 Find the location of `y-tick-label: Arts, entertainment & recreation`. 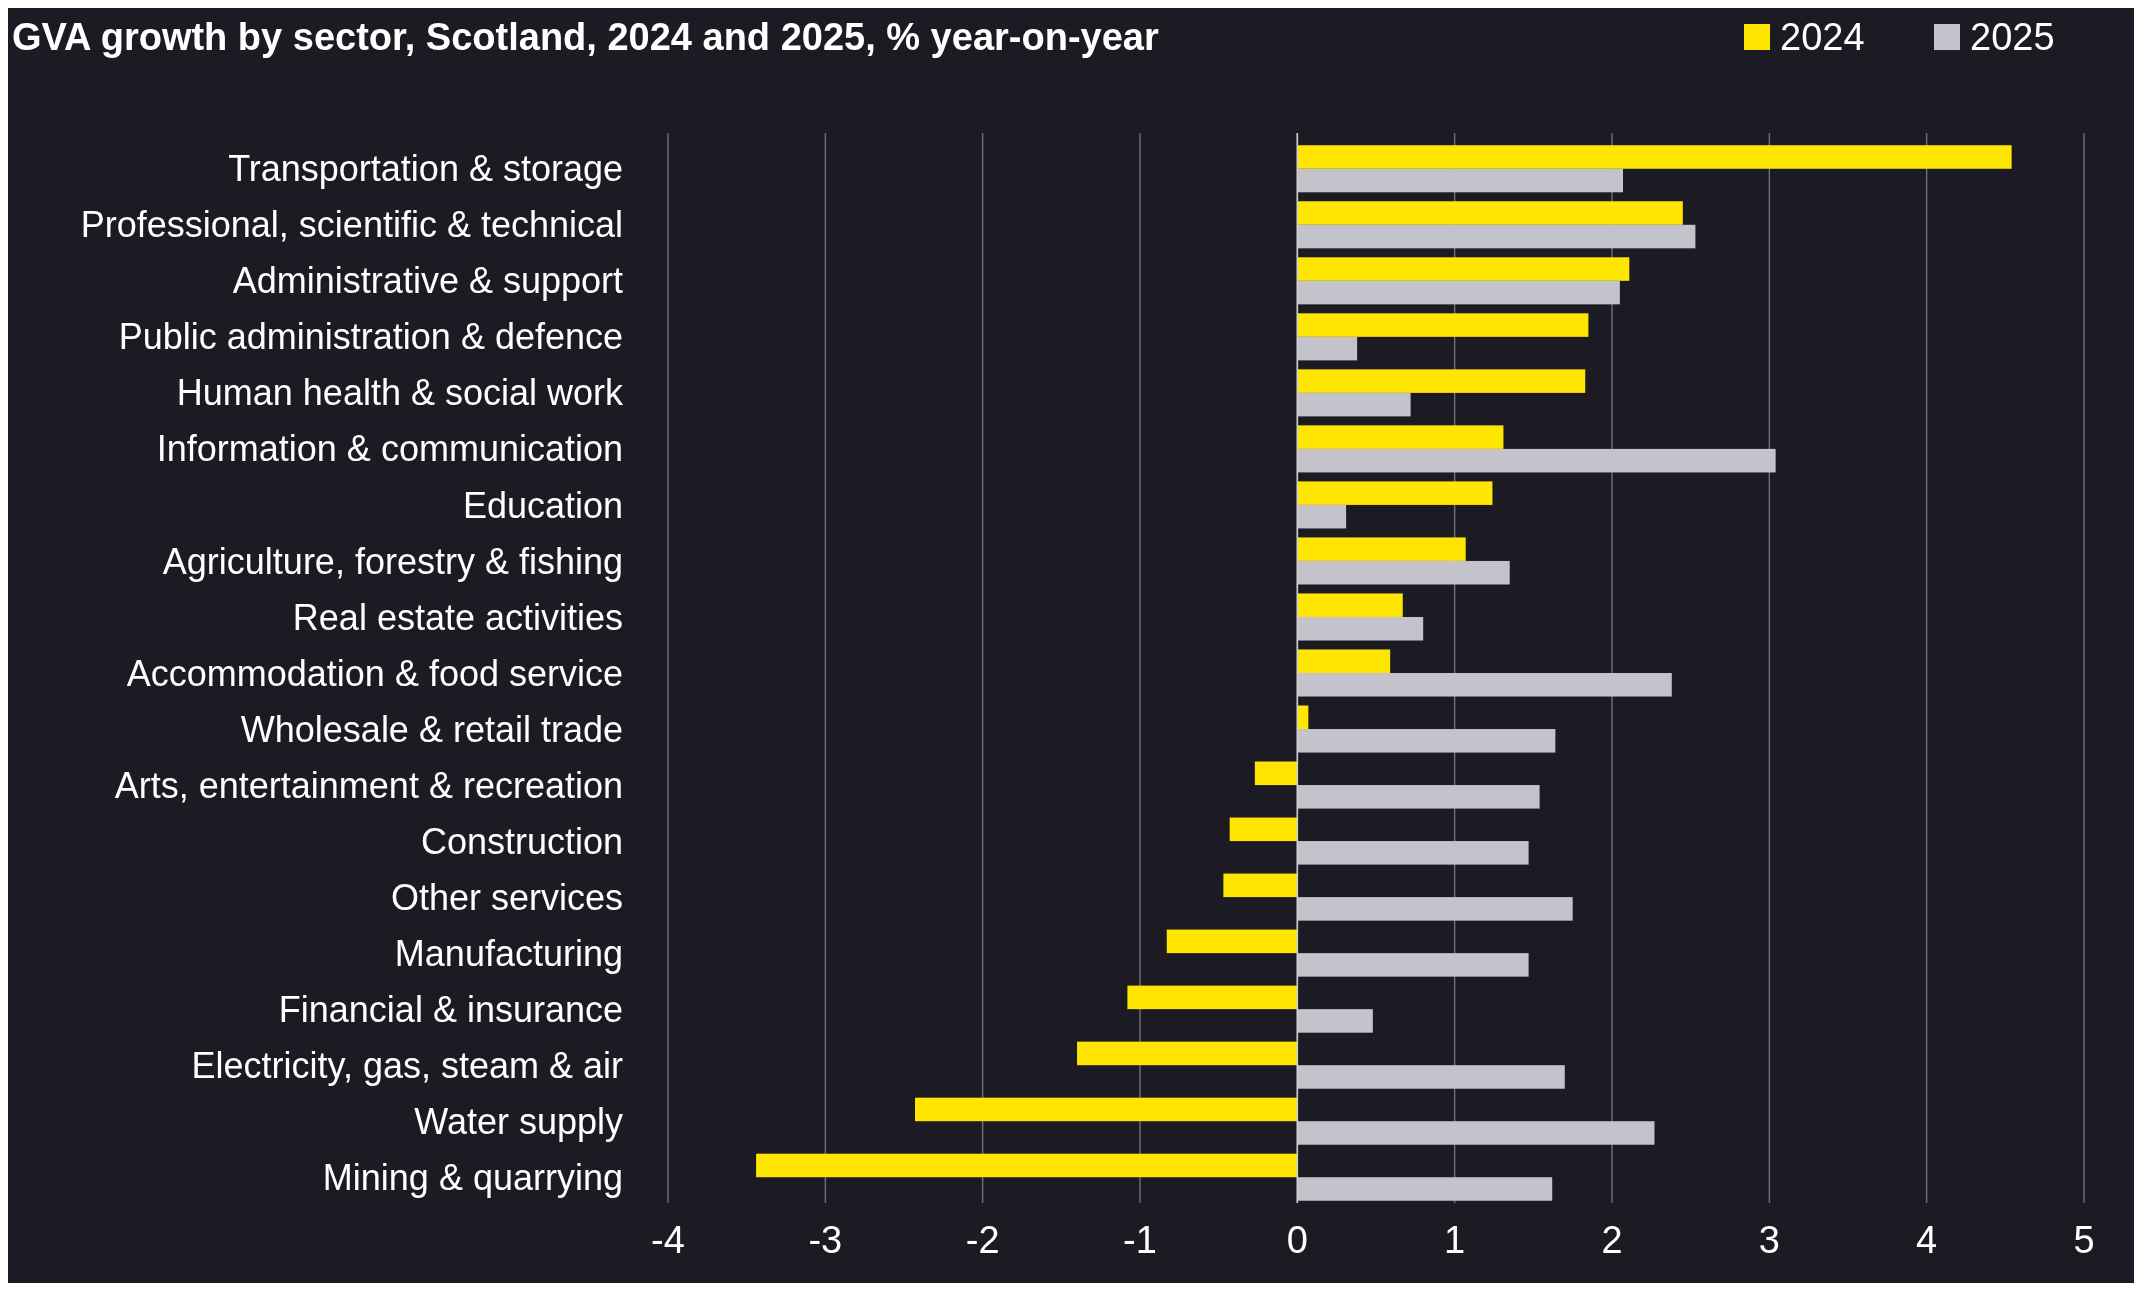

y-tick-label: Arts, entertainment & recreation is located at coordinates (368, 785).